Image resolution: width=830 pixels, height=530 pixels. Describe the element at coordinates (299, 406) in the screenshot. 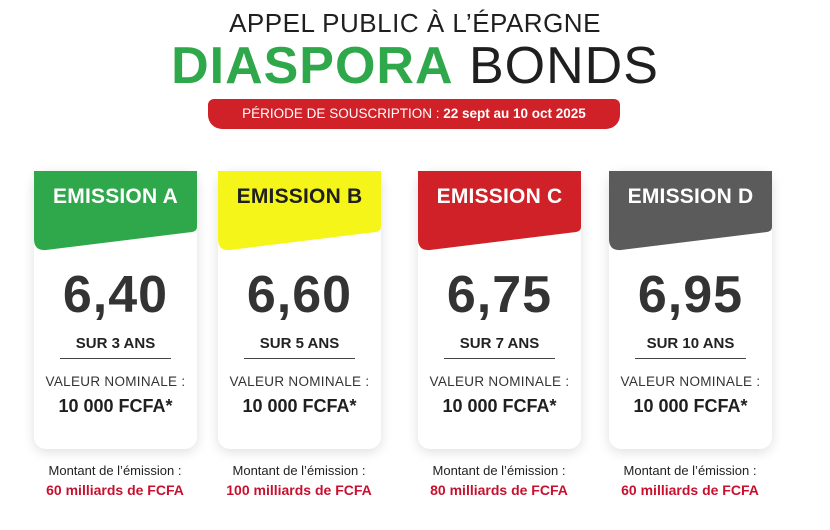

I see `nominal-value-b: 10 000 FCFA*` at that location.